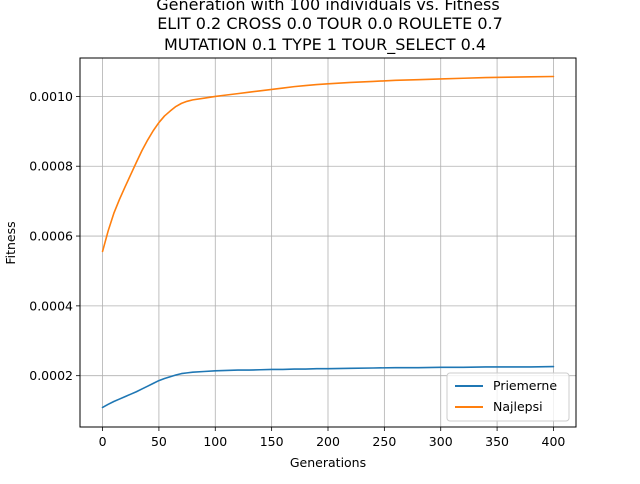  Describe the element at coordinates (328, 387) in the screenshot. I see `series-line-priemerne` at that location.